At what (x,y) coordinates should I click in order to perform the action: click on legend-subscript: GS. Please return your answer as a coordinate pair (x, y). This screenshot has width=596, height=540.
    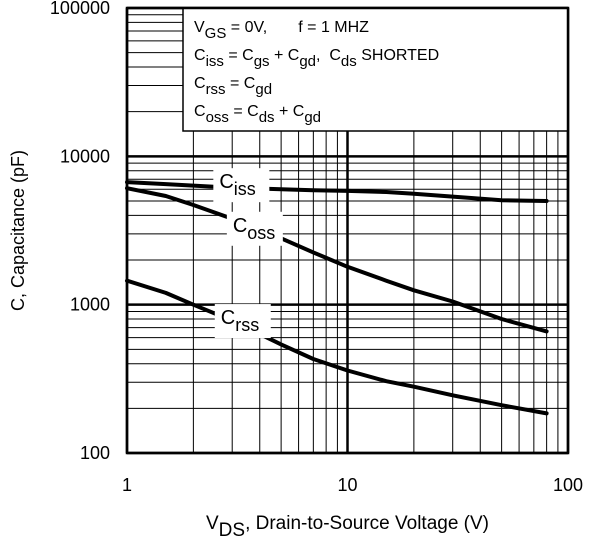
    Looking at the image, I should click on (216, 33).